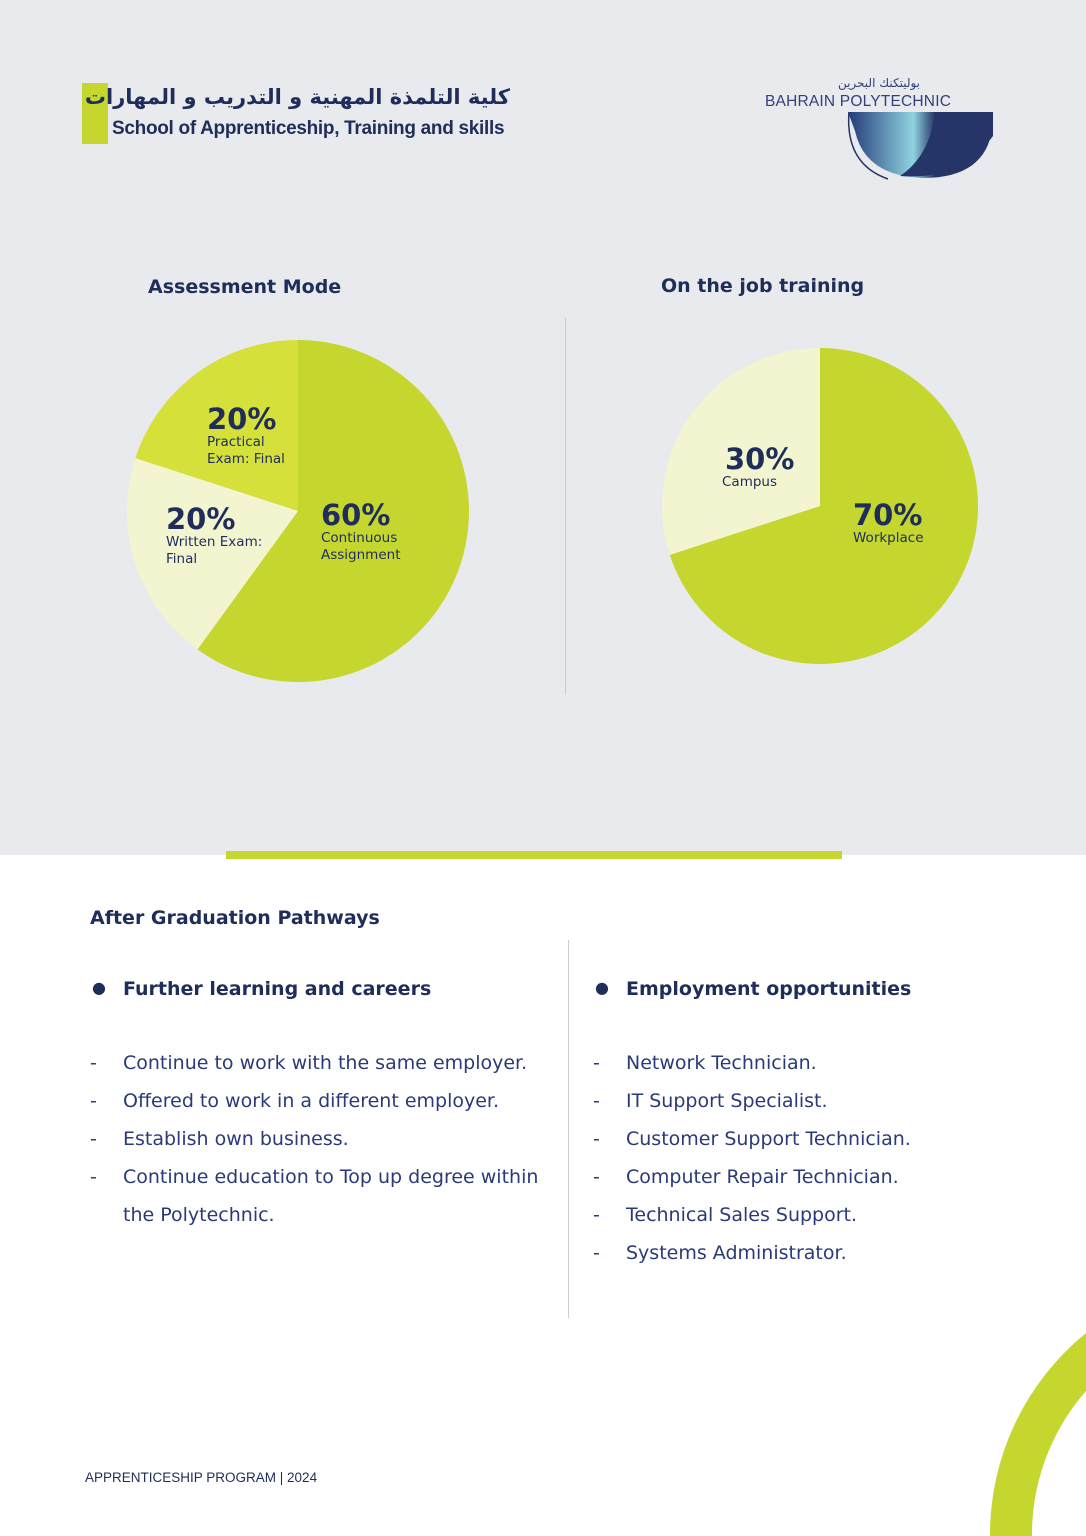  I want to click on ojt-slice-workplace, so click(824, 506).